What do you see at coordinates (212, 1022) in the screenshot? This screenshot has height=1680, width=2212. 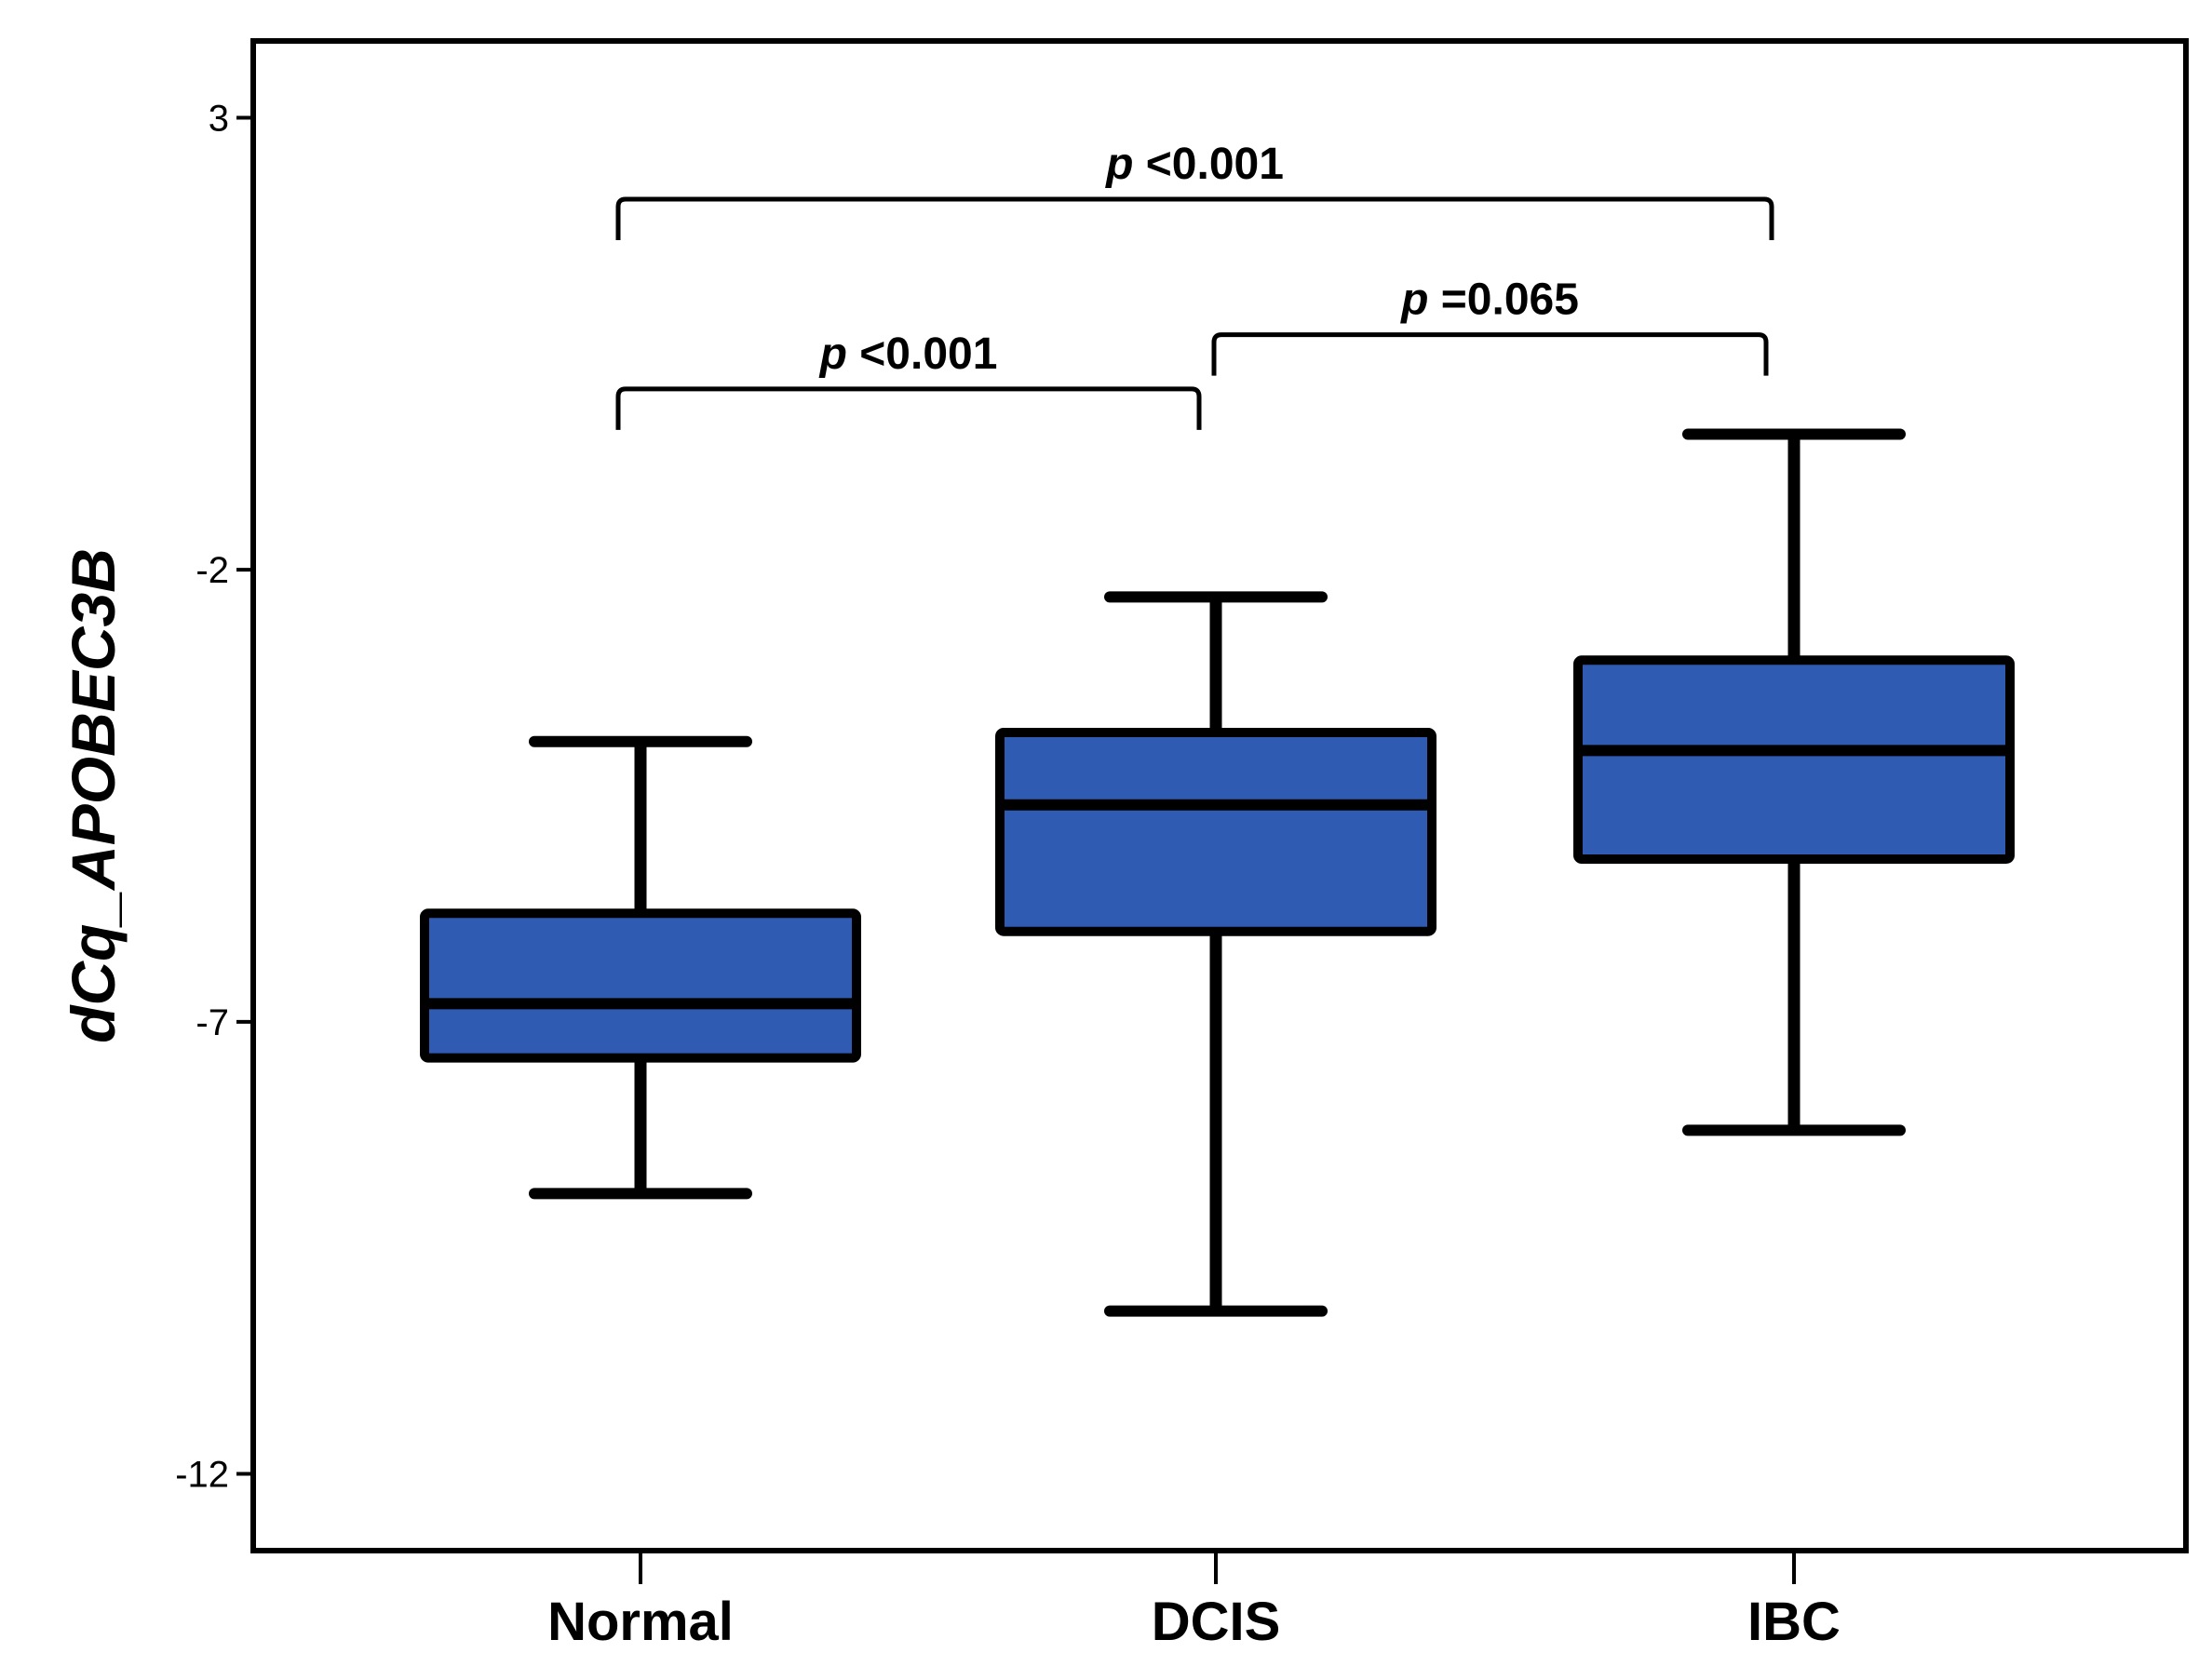 I see `y-tick-label: -7` at bounding box center [212, 1022].